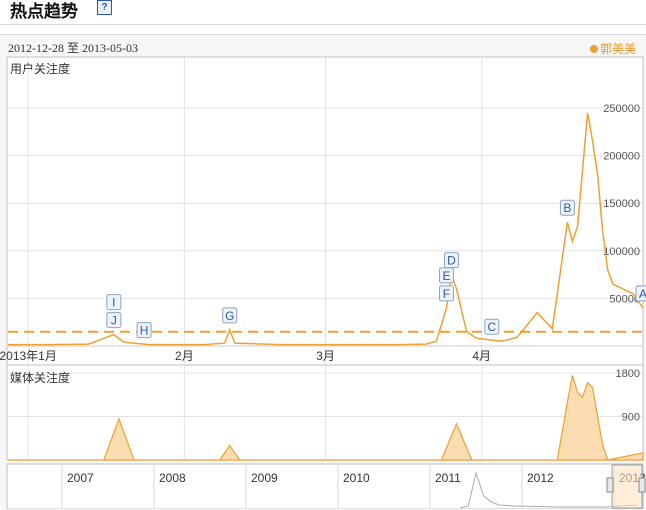 The width and height of the screenshot is (646, 510). I want to click on flag-g: G, so click(230, 315).